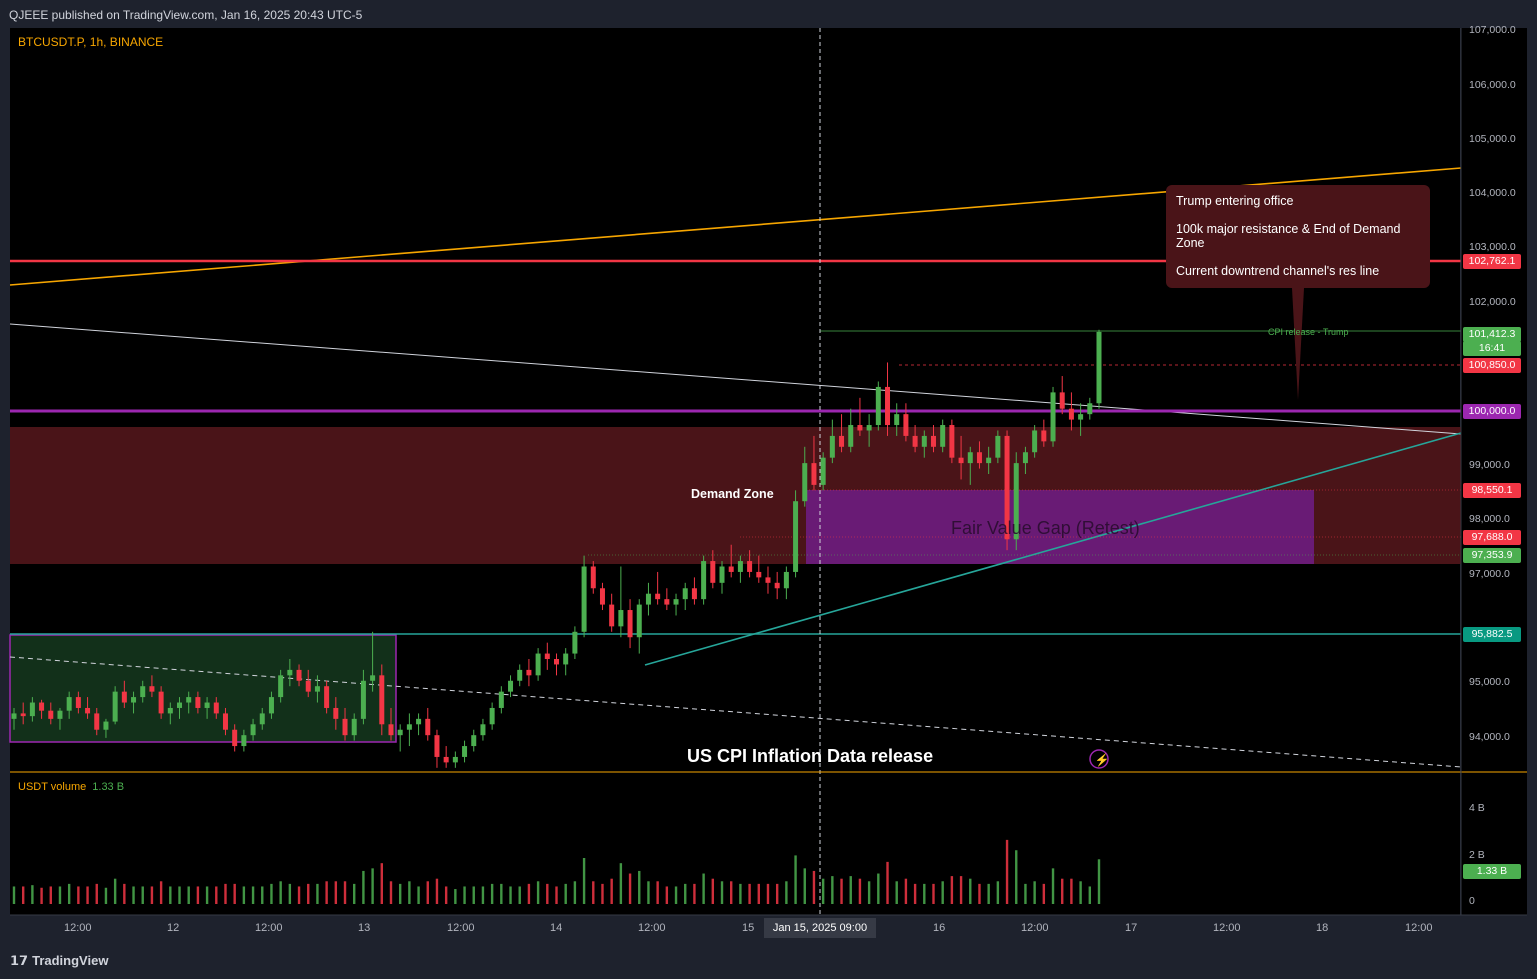 This screenshot has width=1537, height=979. Describe the element at coordinates (1492, 490) in the screenshot. I see `price-tag-fvg-top: 98,550.1` at that location.